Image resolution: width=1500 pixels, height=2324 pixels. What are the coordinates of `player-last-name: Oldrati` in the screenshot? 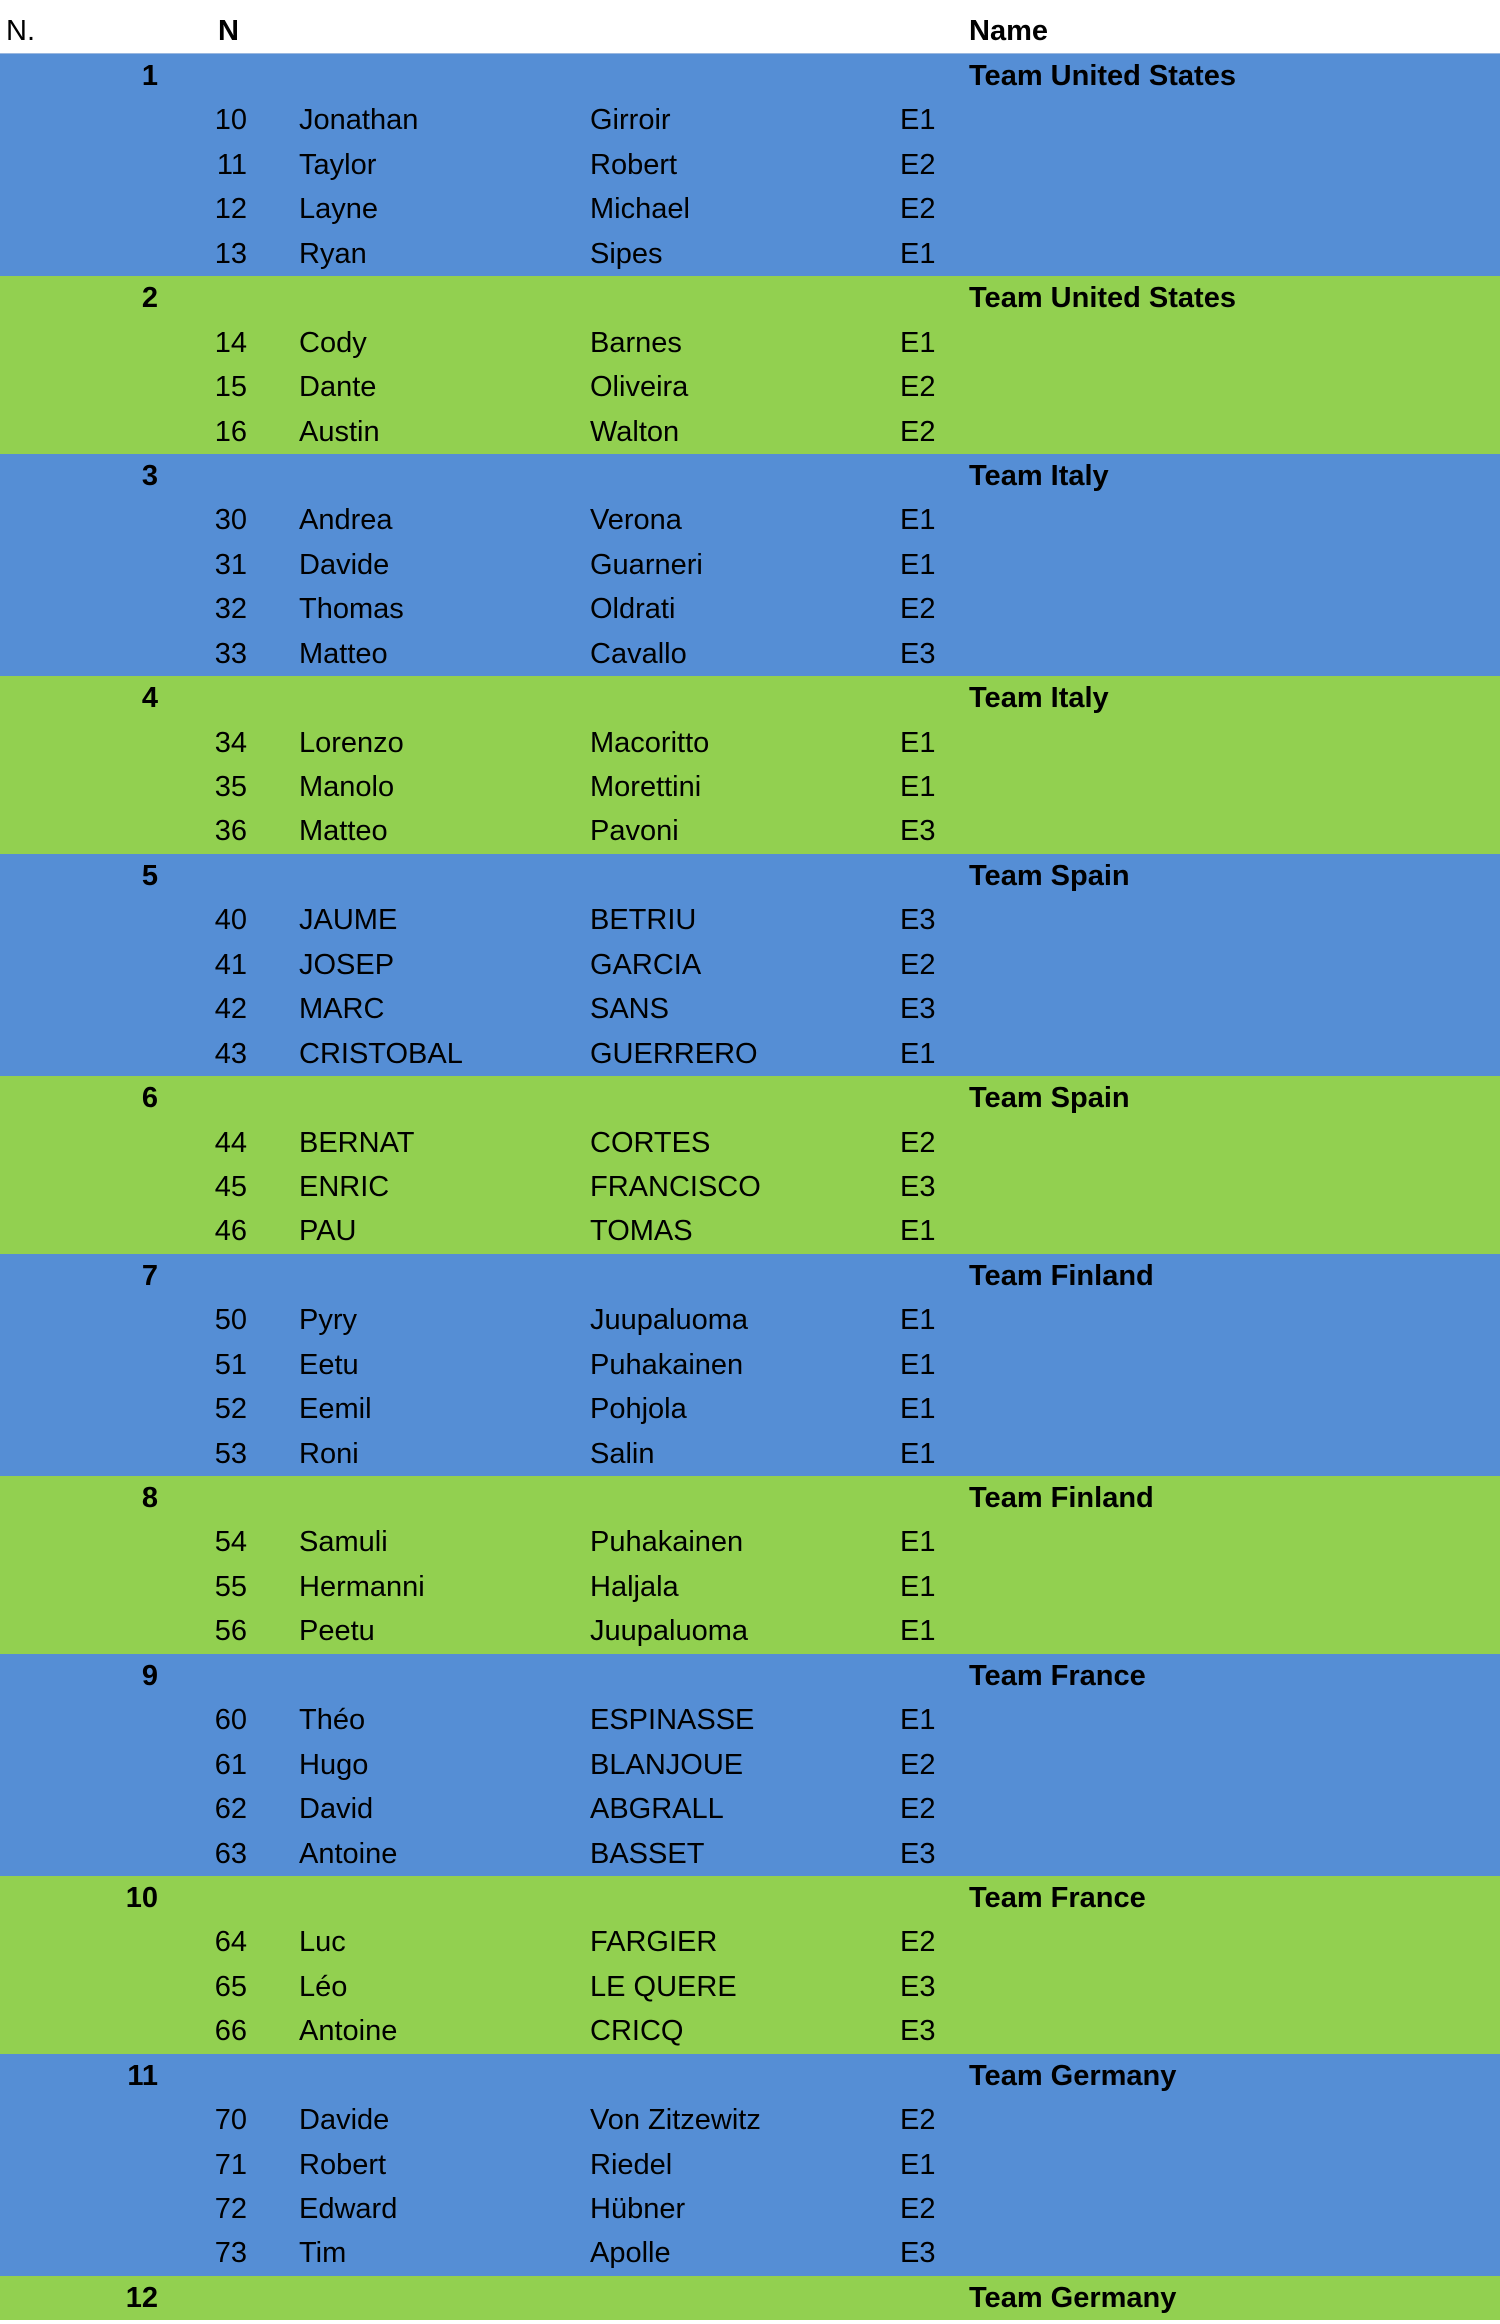 It's located at (633, 609).